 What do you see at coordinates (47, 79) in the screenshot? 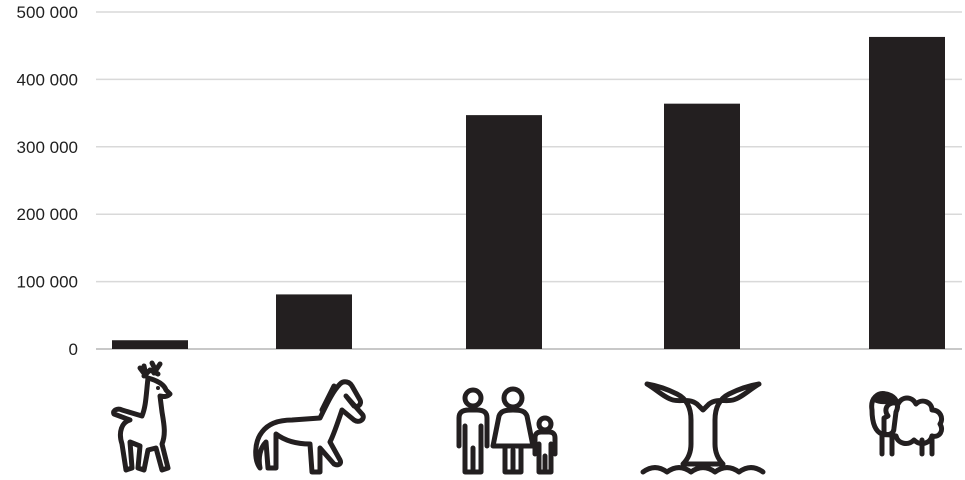
I see `y-tick-label: 400 000` at bounding box center [47, 79].